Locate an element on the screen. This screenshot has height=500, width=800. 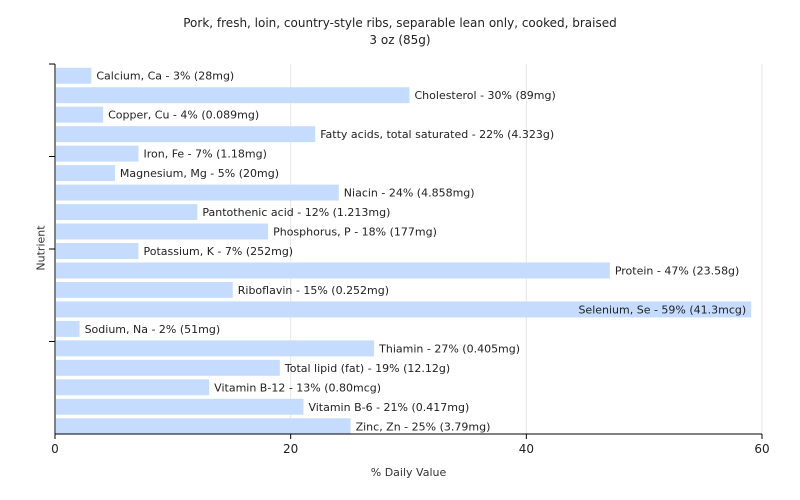
bar-label: Selenium, Se - 59% (41.3mcg) is located at coordinates (662, 309).